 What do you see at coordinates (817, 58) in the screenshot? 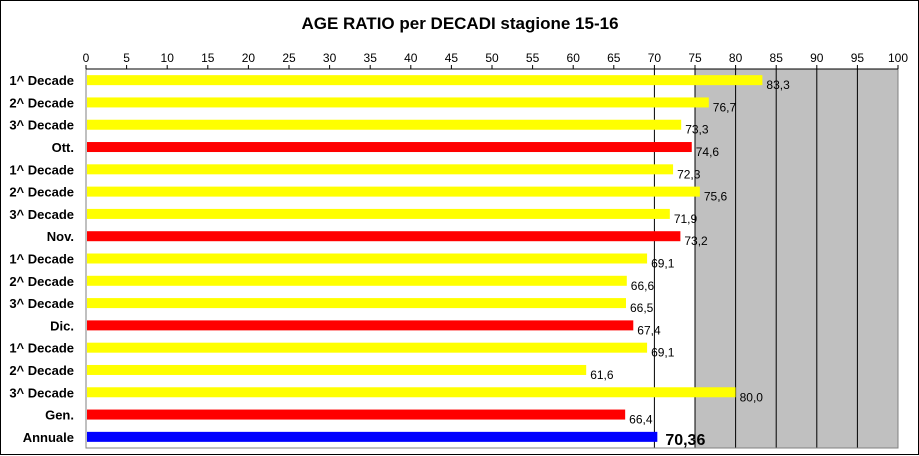
I see `x-tick-label: 90` at bounding box center [817, 58].